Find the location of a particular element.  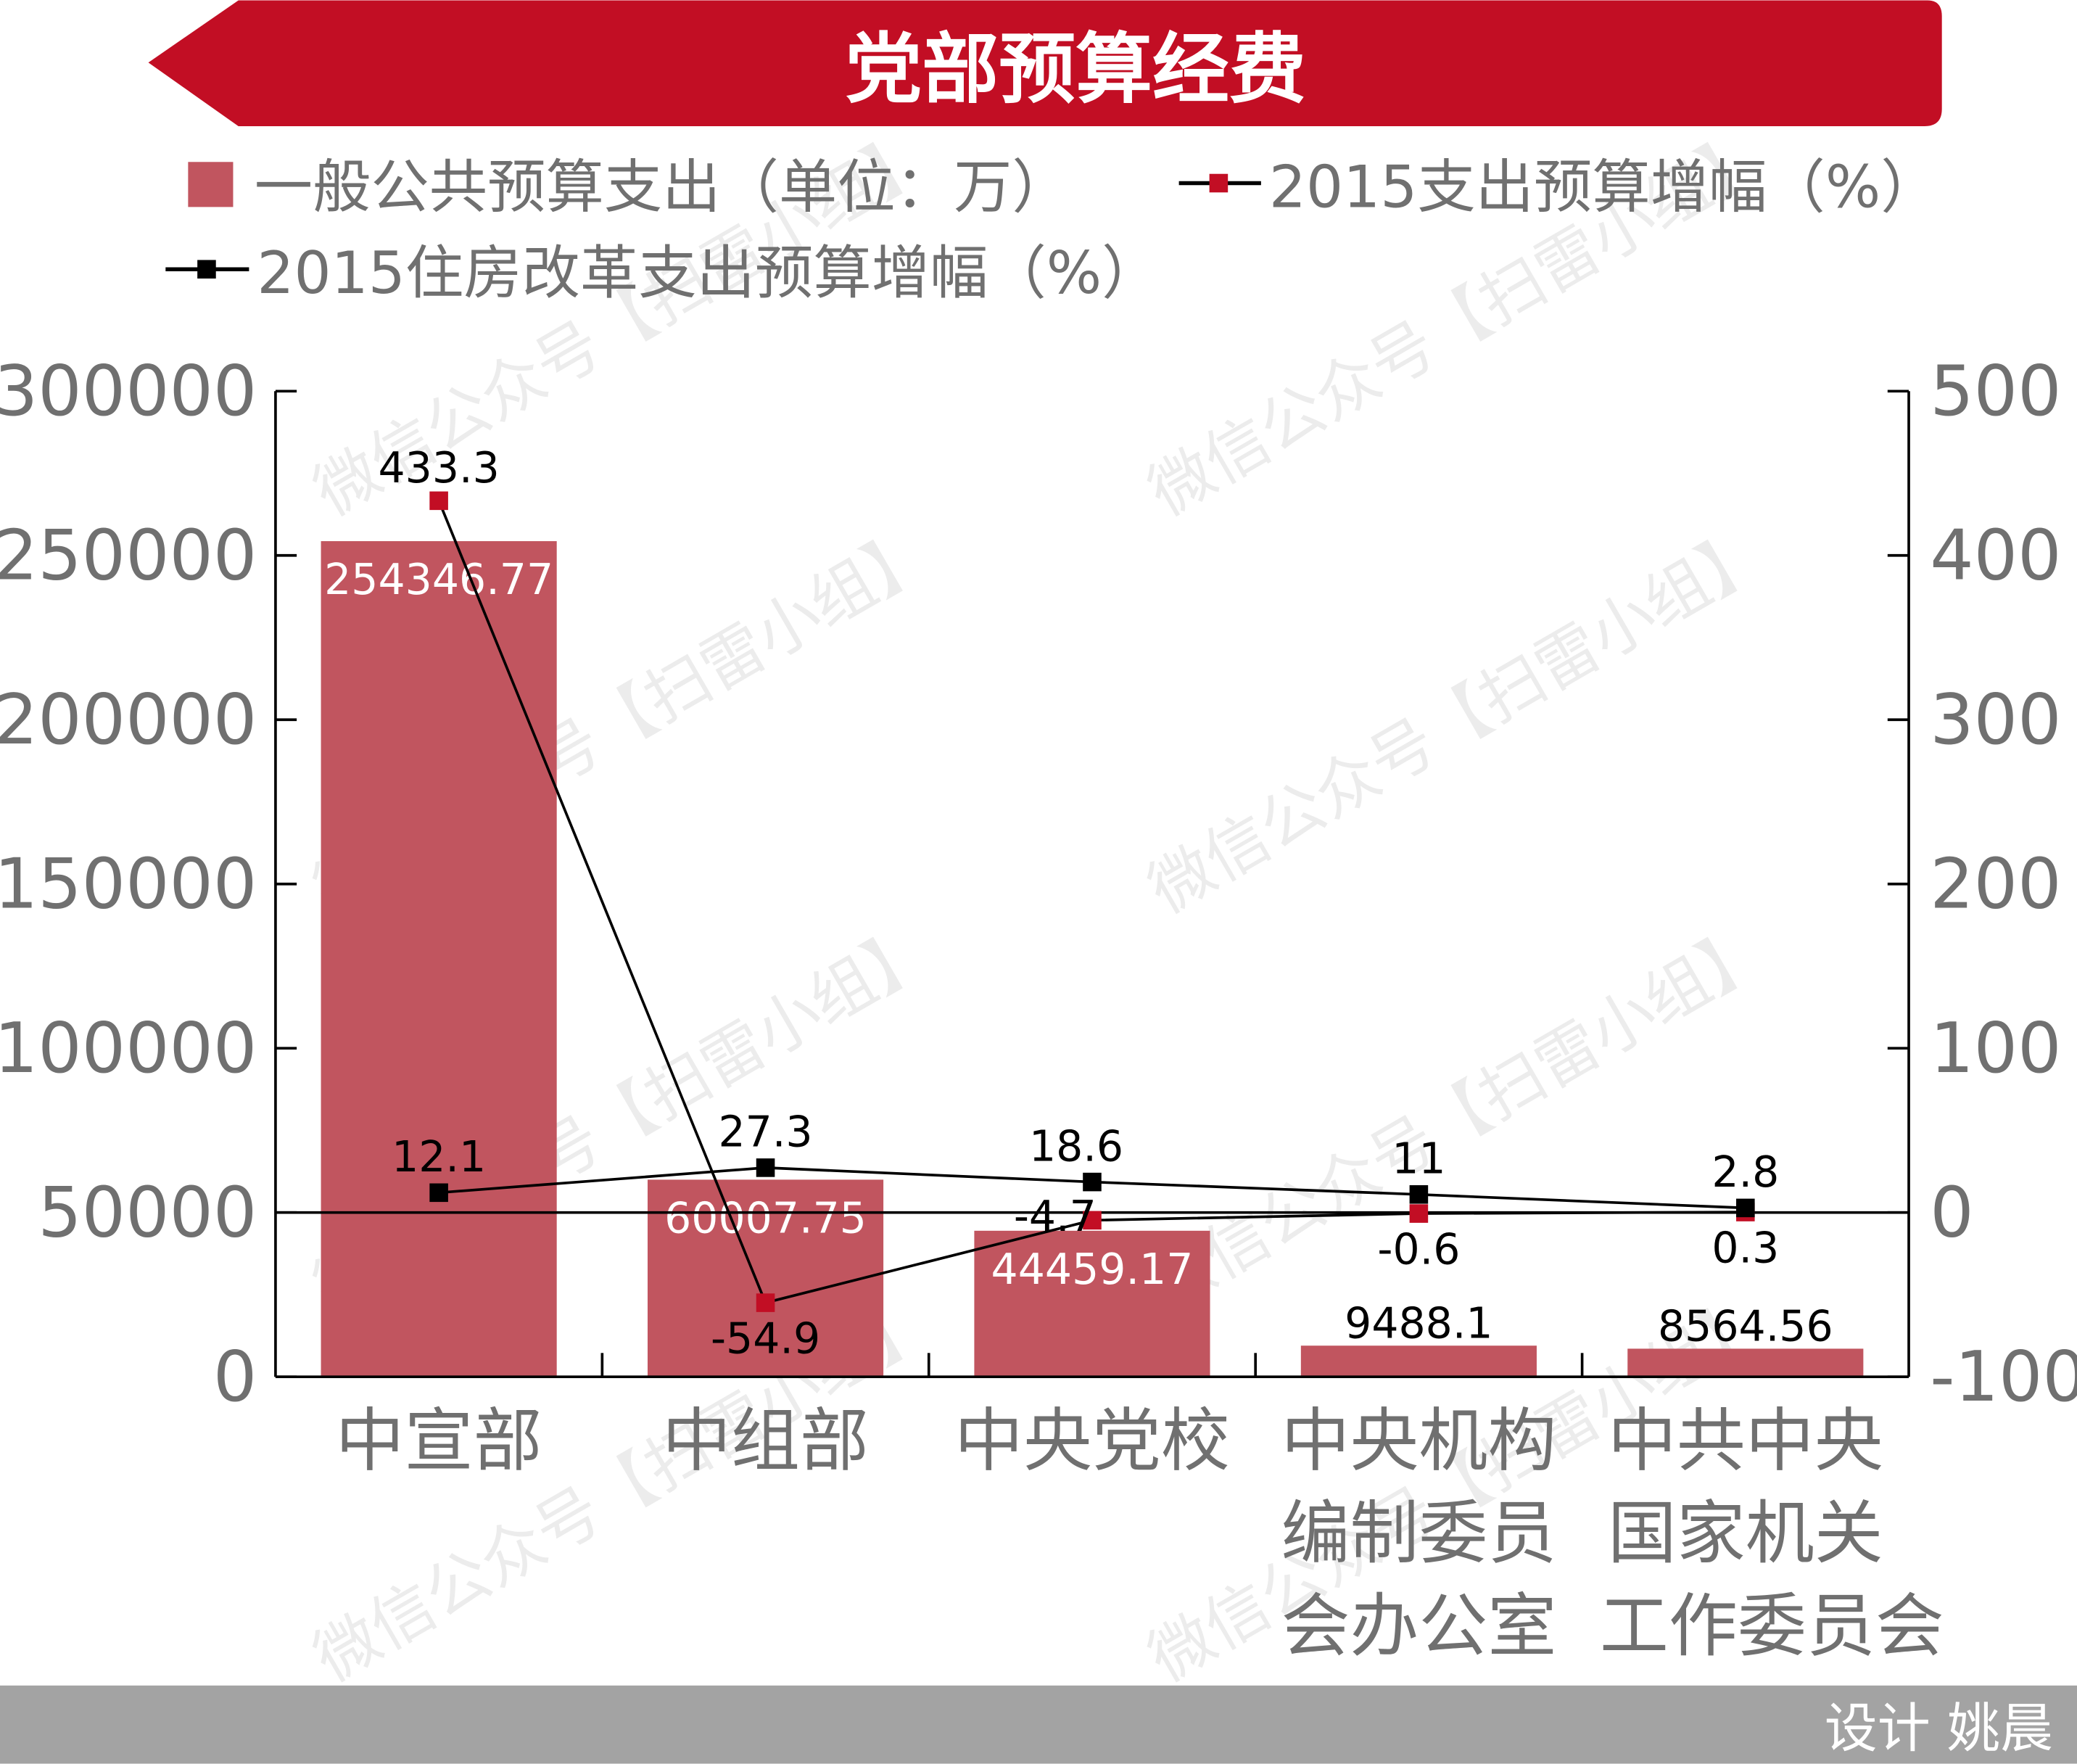

series-label: 2.8 is located at coordinates (1745, 1172).